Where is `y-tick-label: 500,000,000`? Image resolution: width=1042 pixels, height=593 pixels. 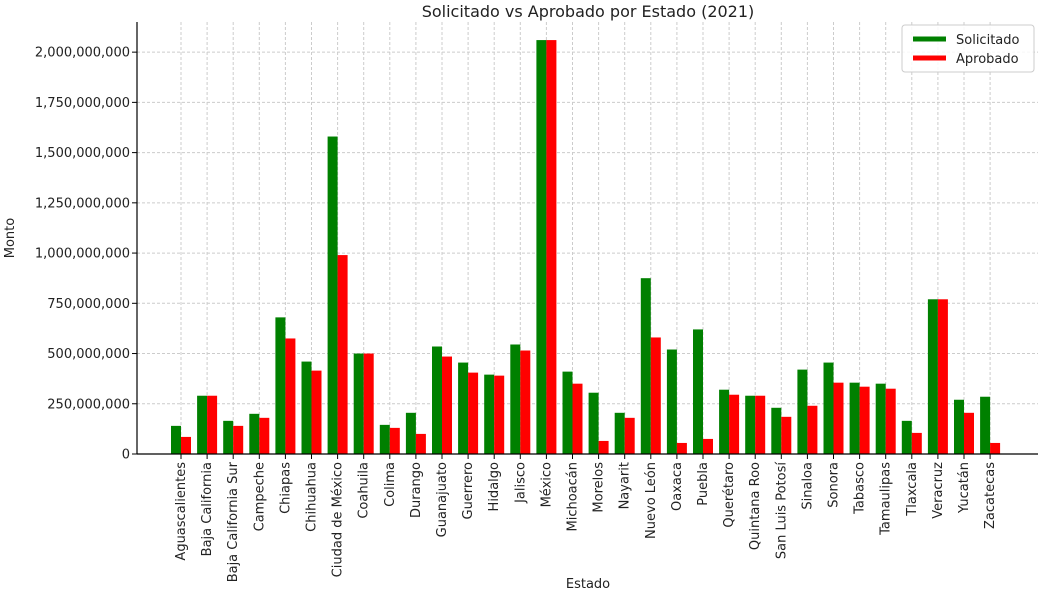 y-tick-label: 500,000,000 is located at coordinates (88, 354).